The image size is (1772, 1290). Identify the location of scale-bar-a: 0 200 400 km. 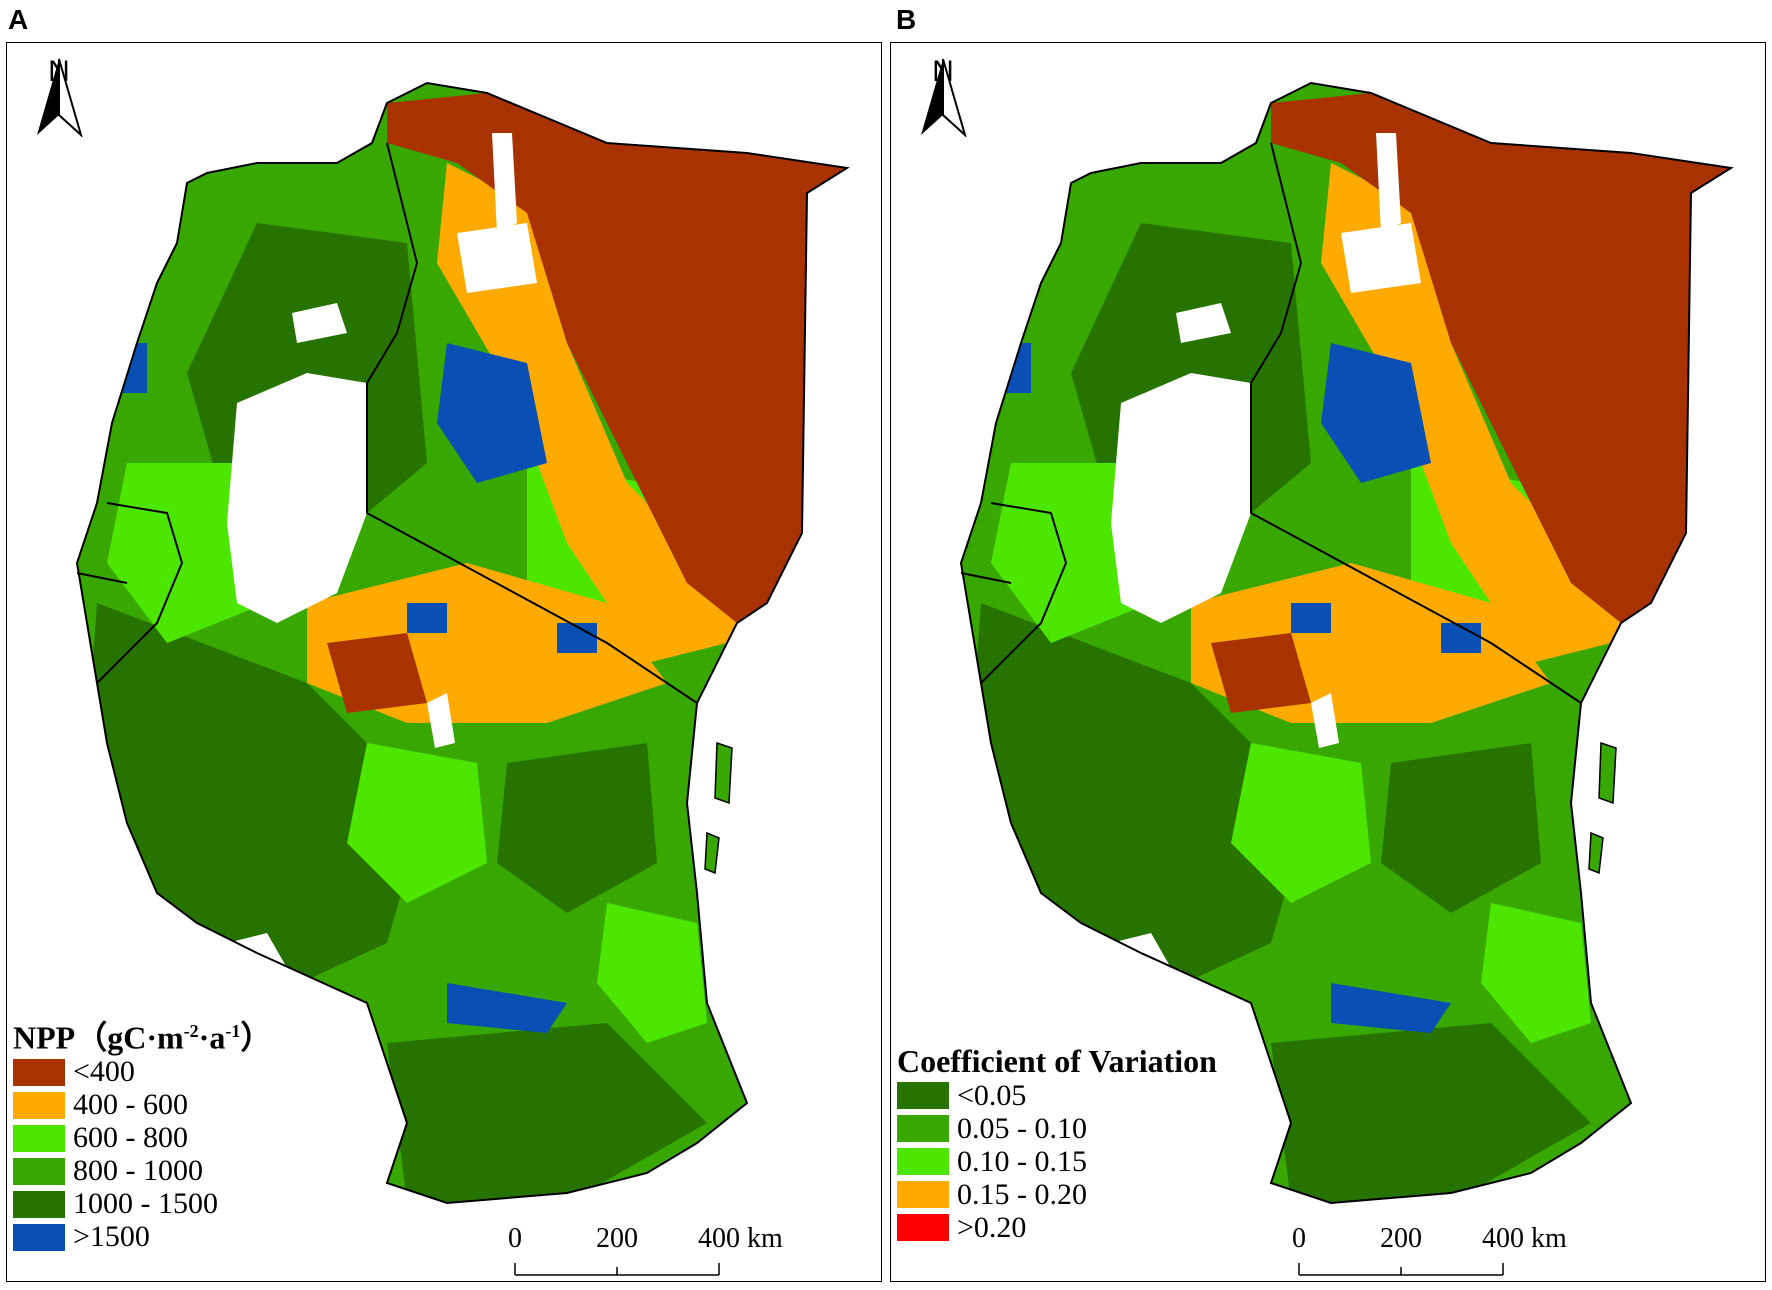
(657, 1252).